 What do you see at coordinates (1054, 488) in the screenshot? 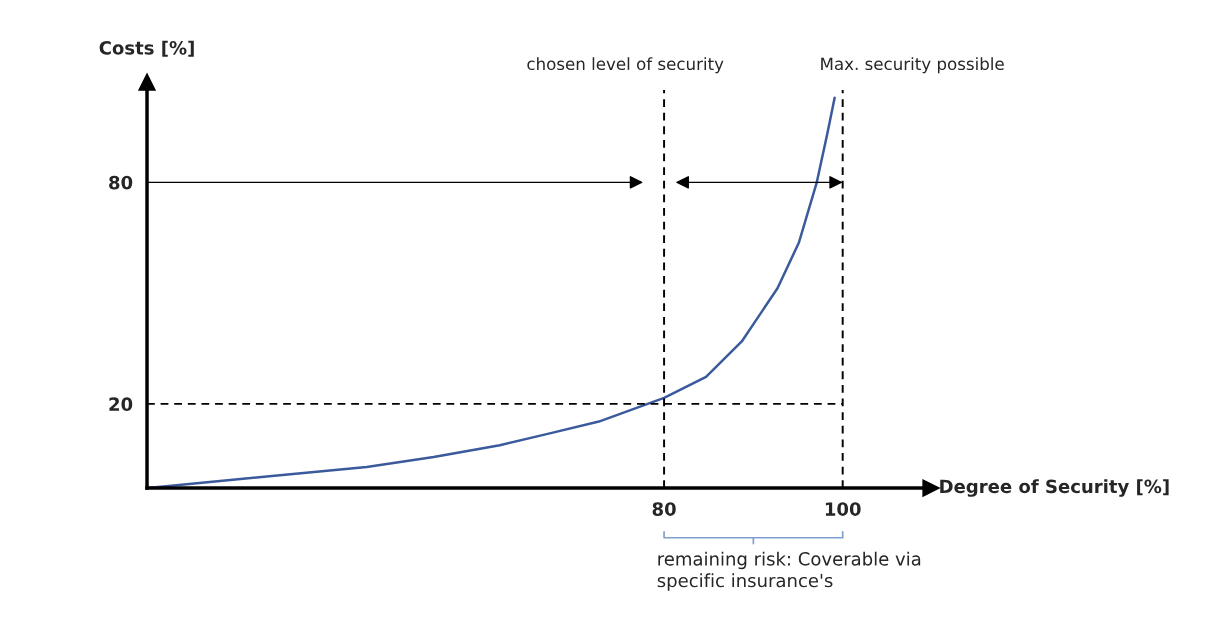
I see `x-axis-title: Degree of Security [%]` at bounding box center [1054, 488].